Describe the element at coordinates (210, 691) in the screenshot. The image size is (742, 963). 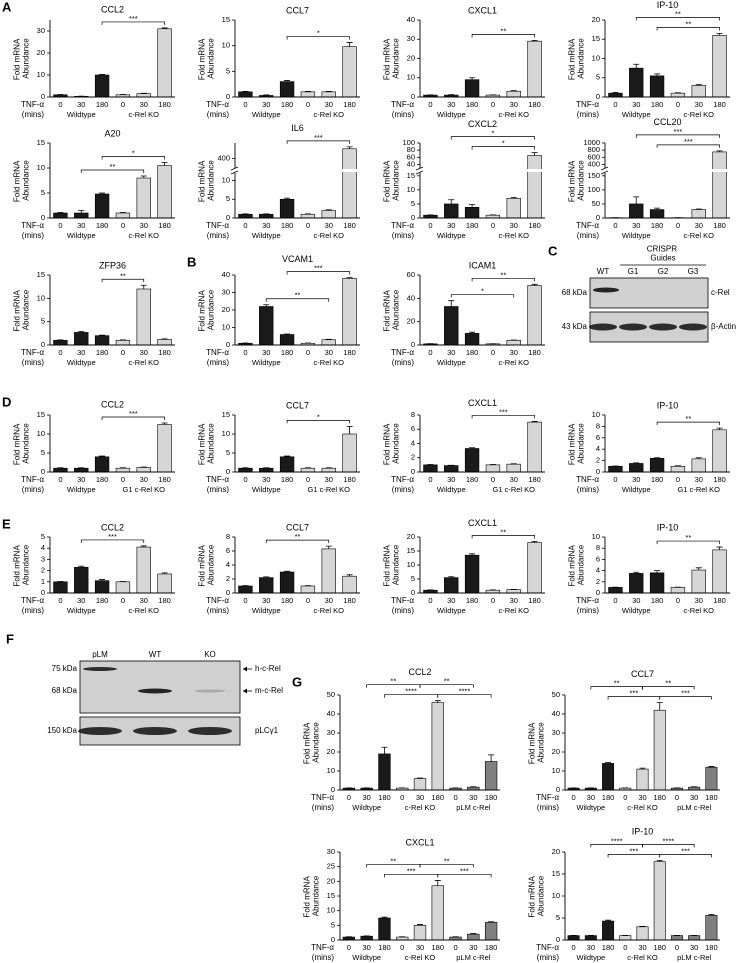
I see `blot-band` at that location.